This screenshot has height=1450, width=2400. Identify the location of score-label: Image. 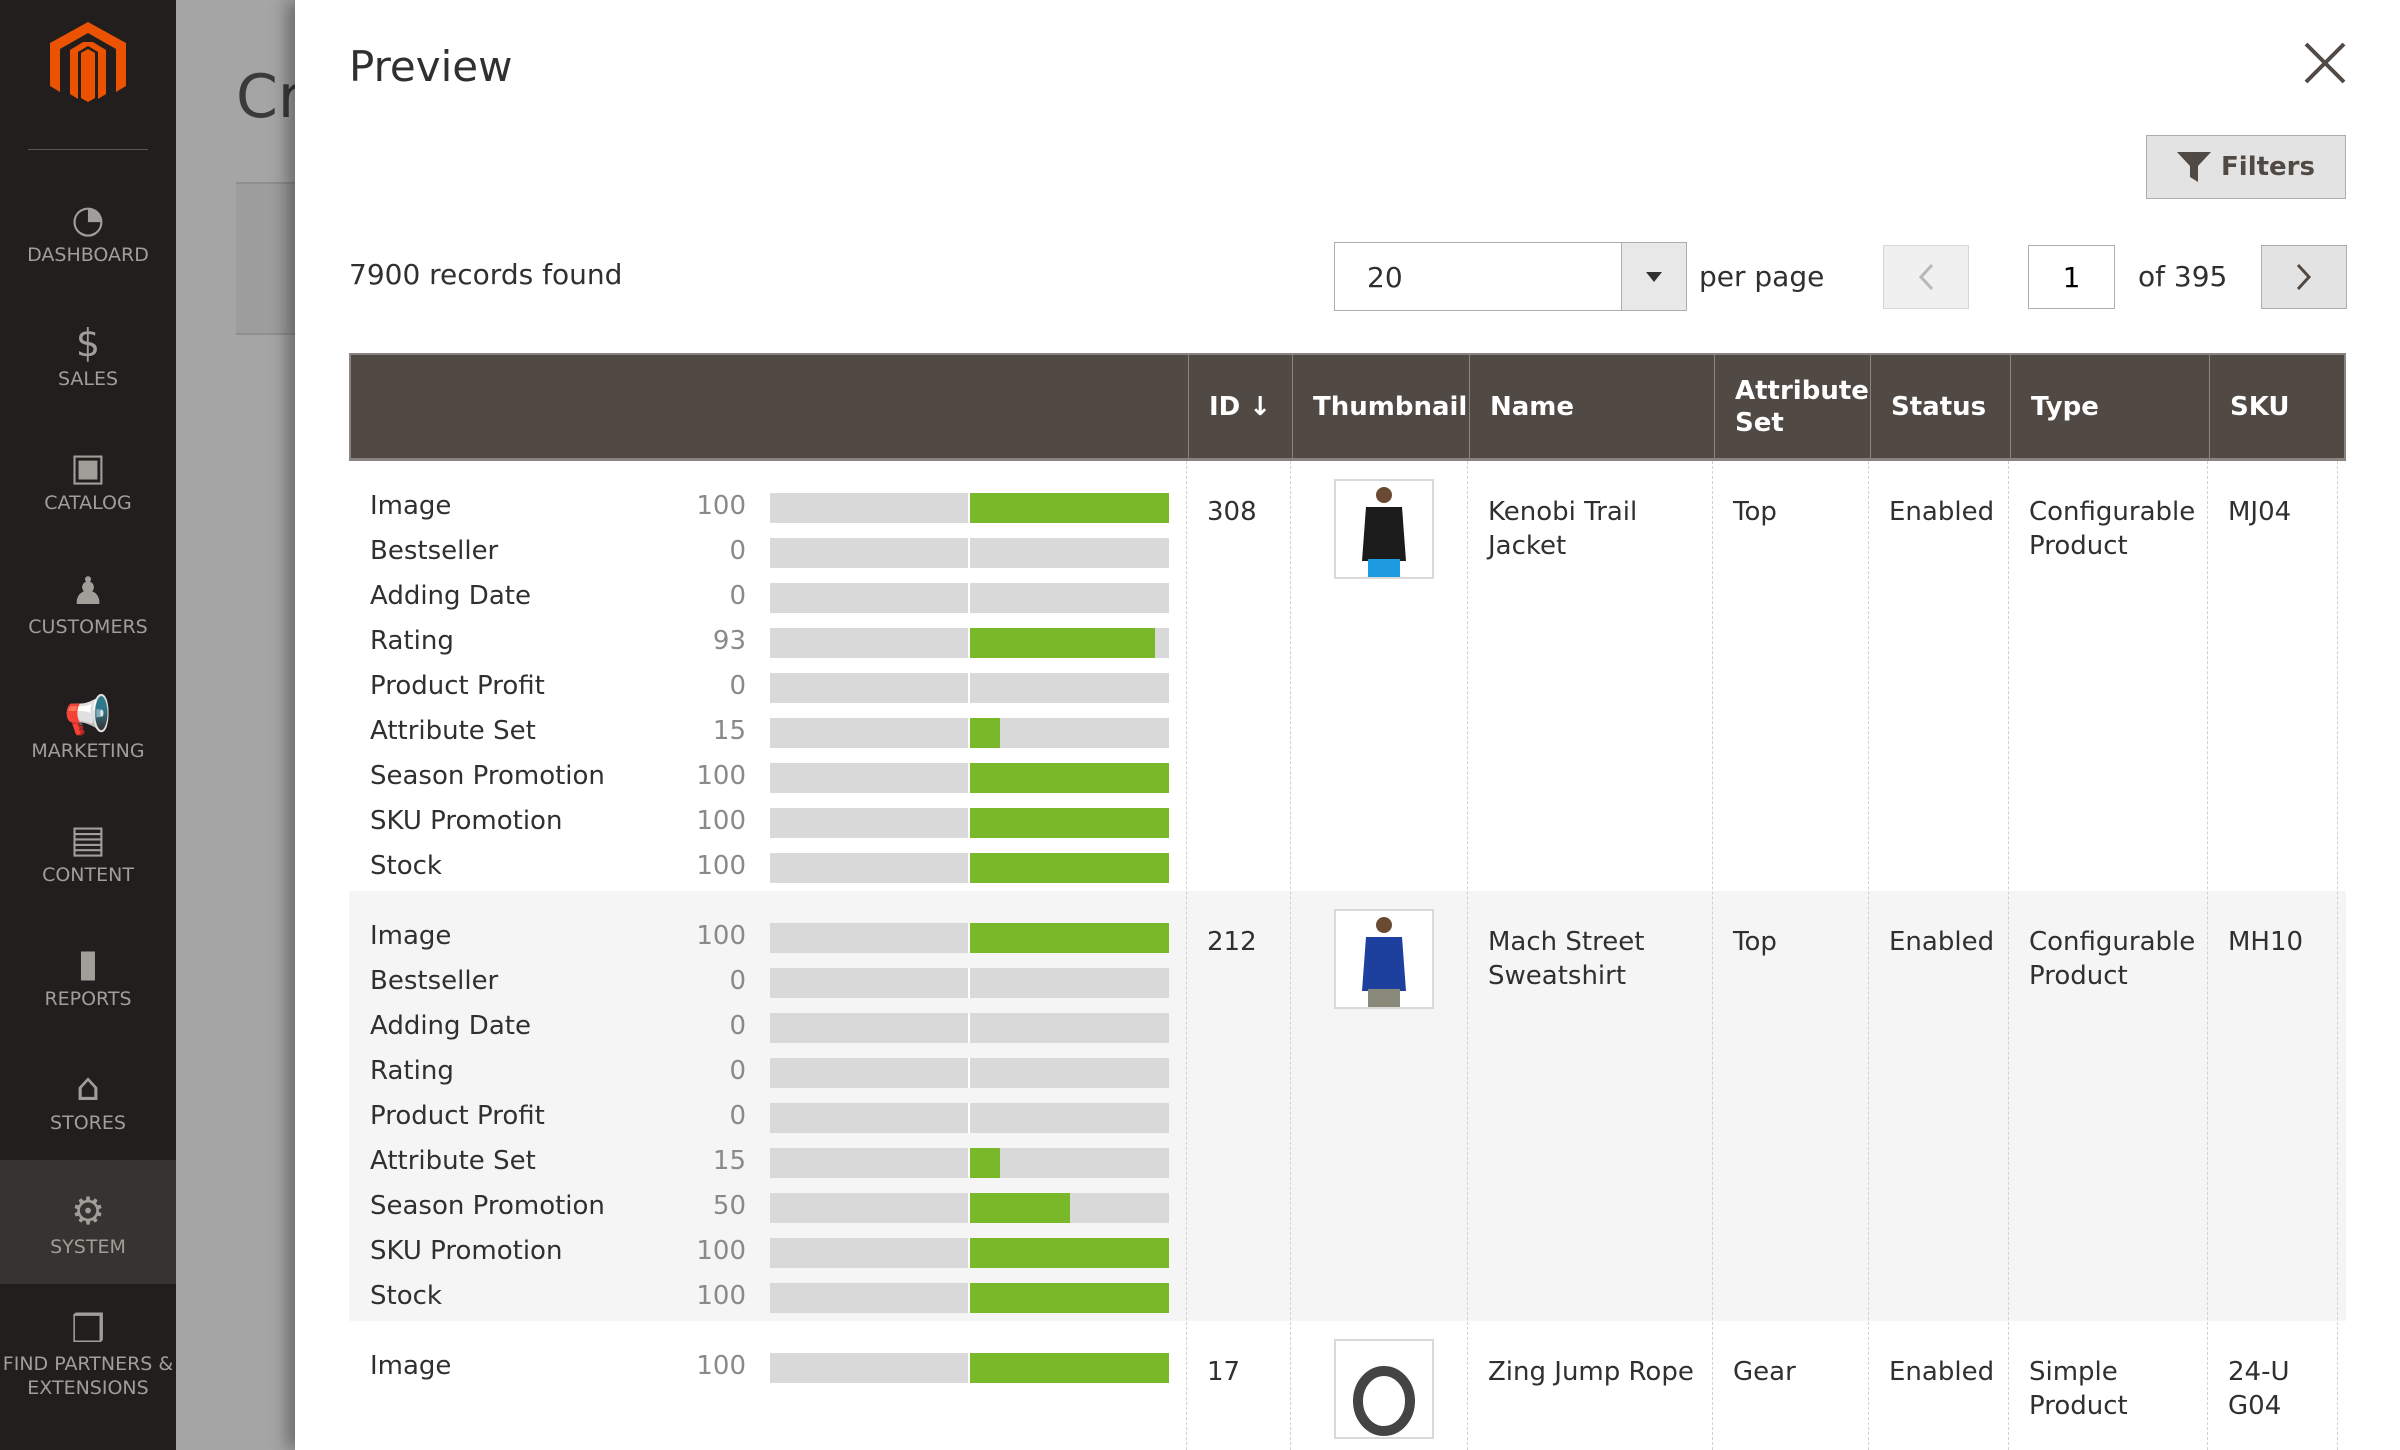
(411, 936).